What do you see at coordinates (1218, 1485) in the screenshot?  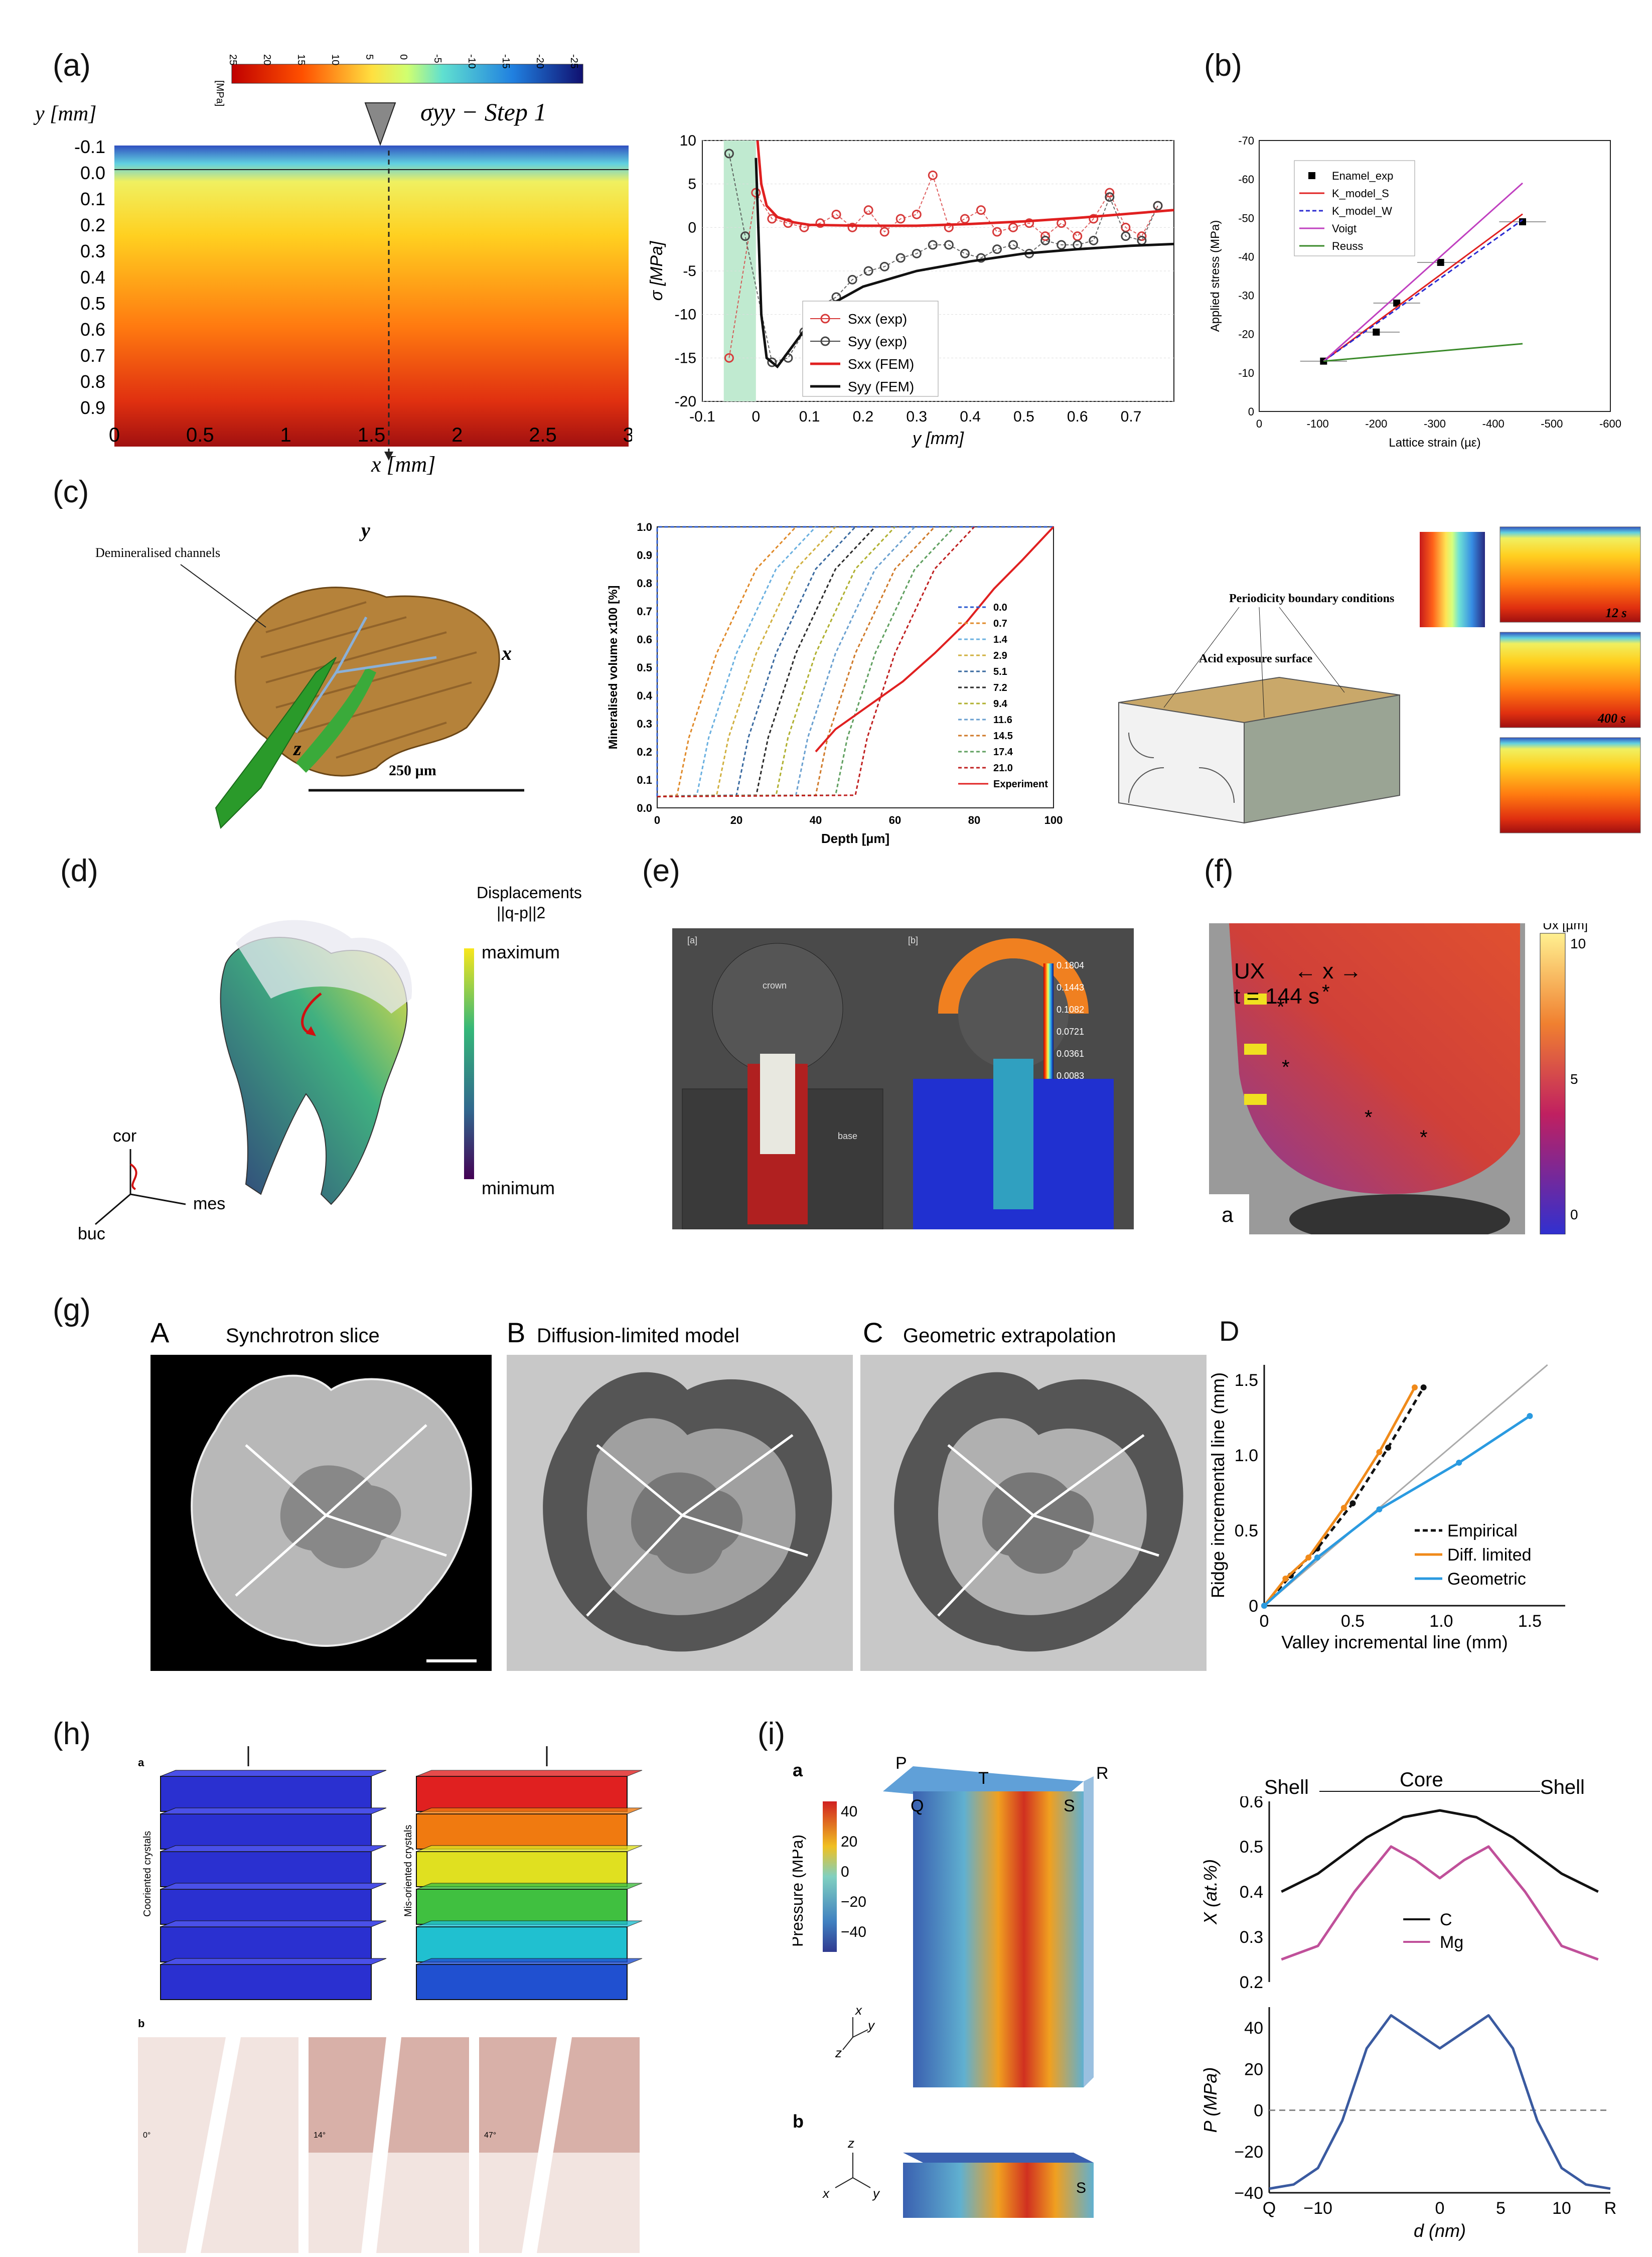 I see `y-label: Ridge incremental line (mm)` at bounding box center [1218, 1485].